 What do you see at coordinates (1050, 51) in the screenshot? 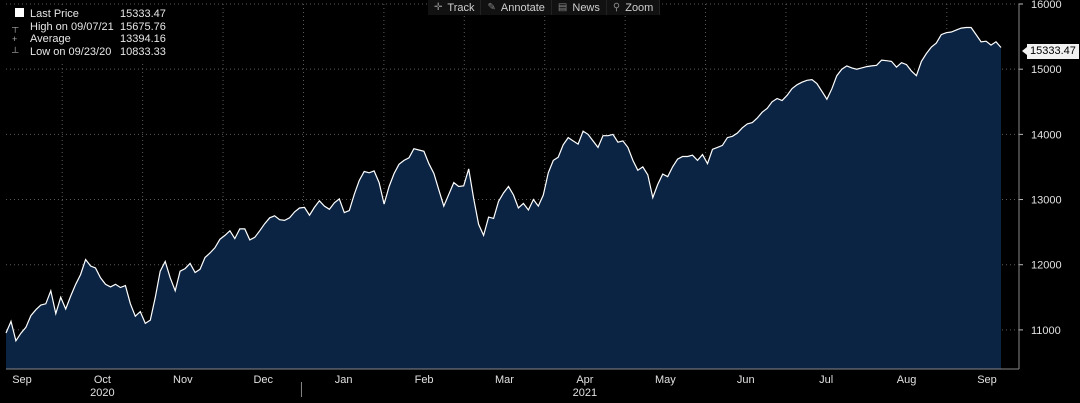
I see `last-price-tag: 15333.47` at bounding box center [1050, 51].